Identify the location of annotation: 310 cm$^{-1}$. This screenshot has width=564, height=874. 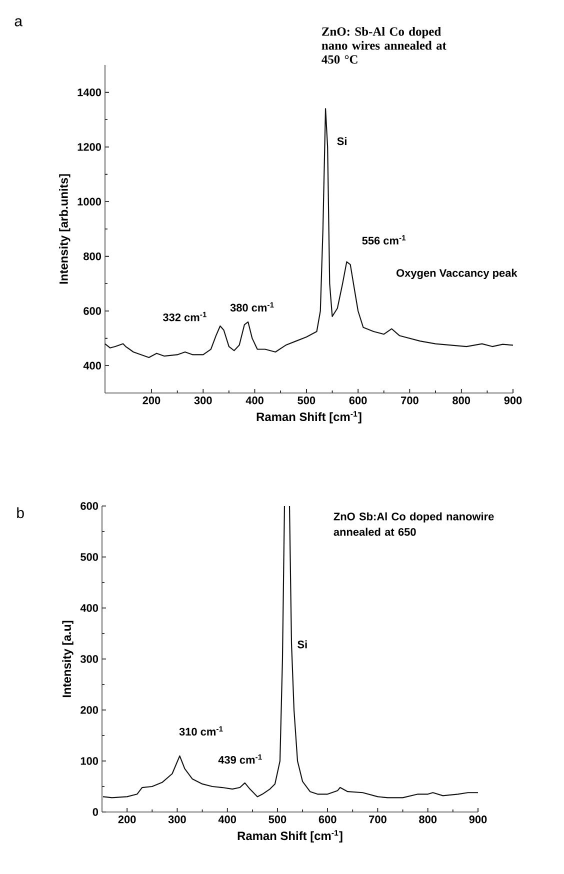
(201, 731).